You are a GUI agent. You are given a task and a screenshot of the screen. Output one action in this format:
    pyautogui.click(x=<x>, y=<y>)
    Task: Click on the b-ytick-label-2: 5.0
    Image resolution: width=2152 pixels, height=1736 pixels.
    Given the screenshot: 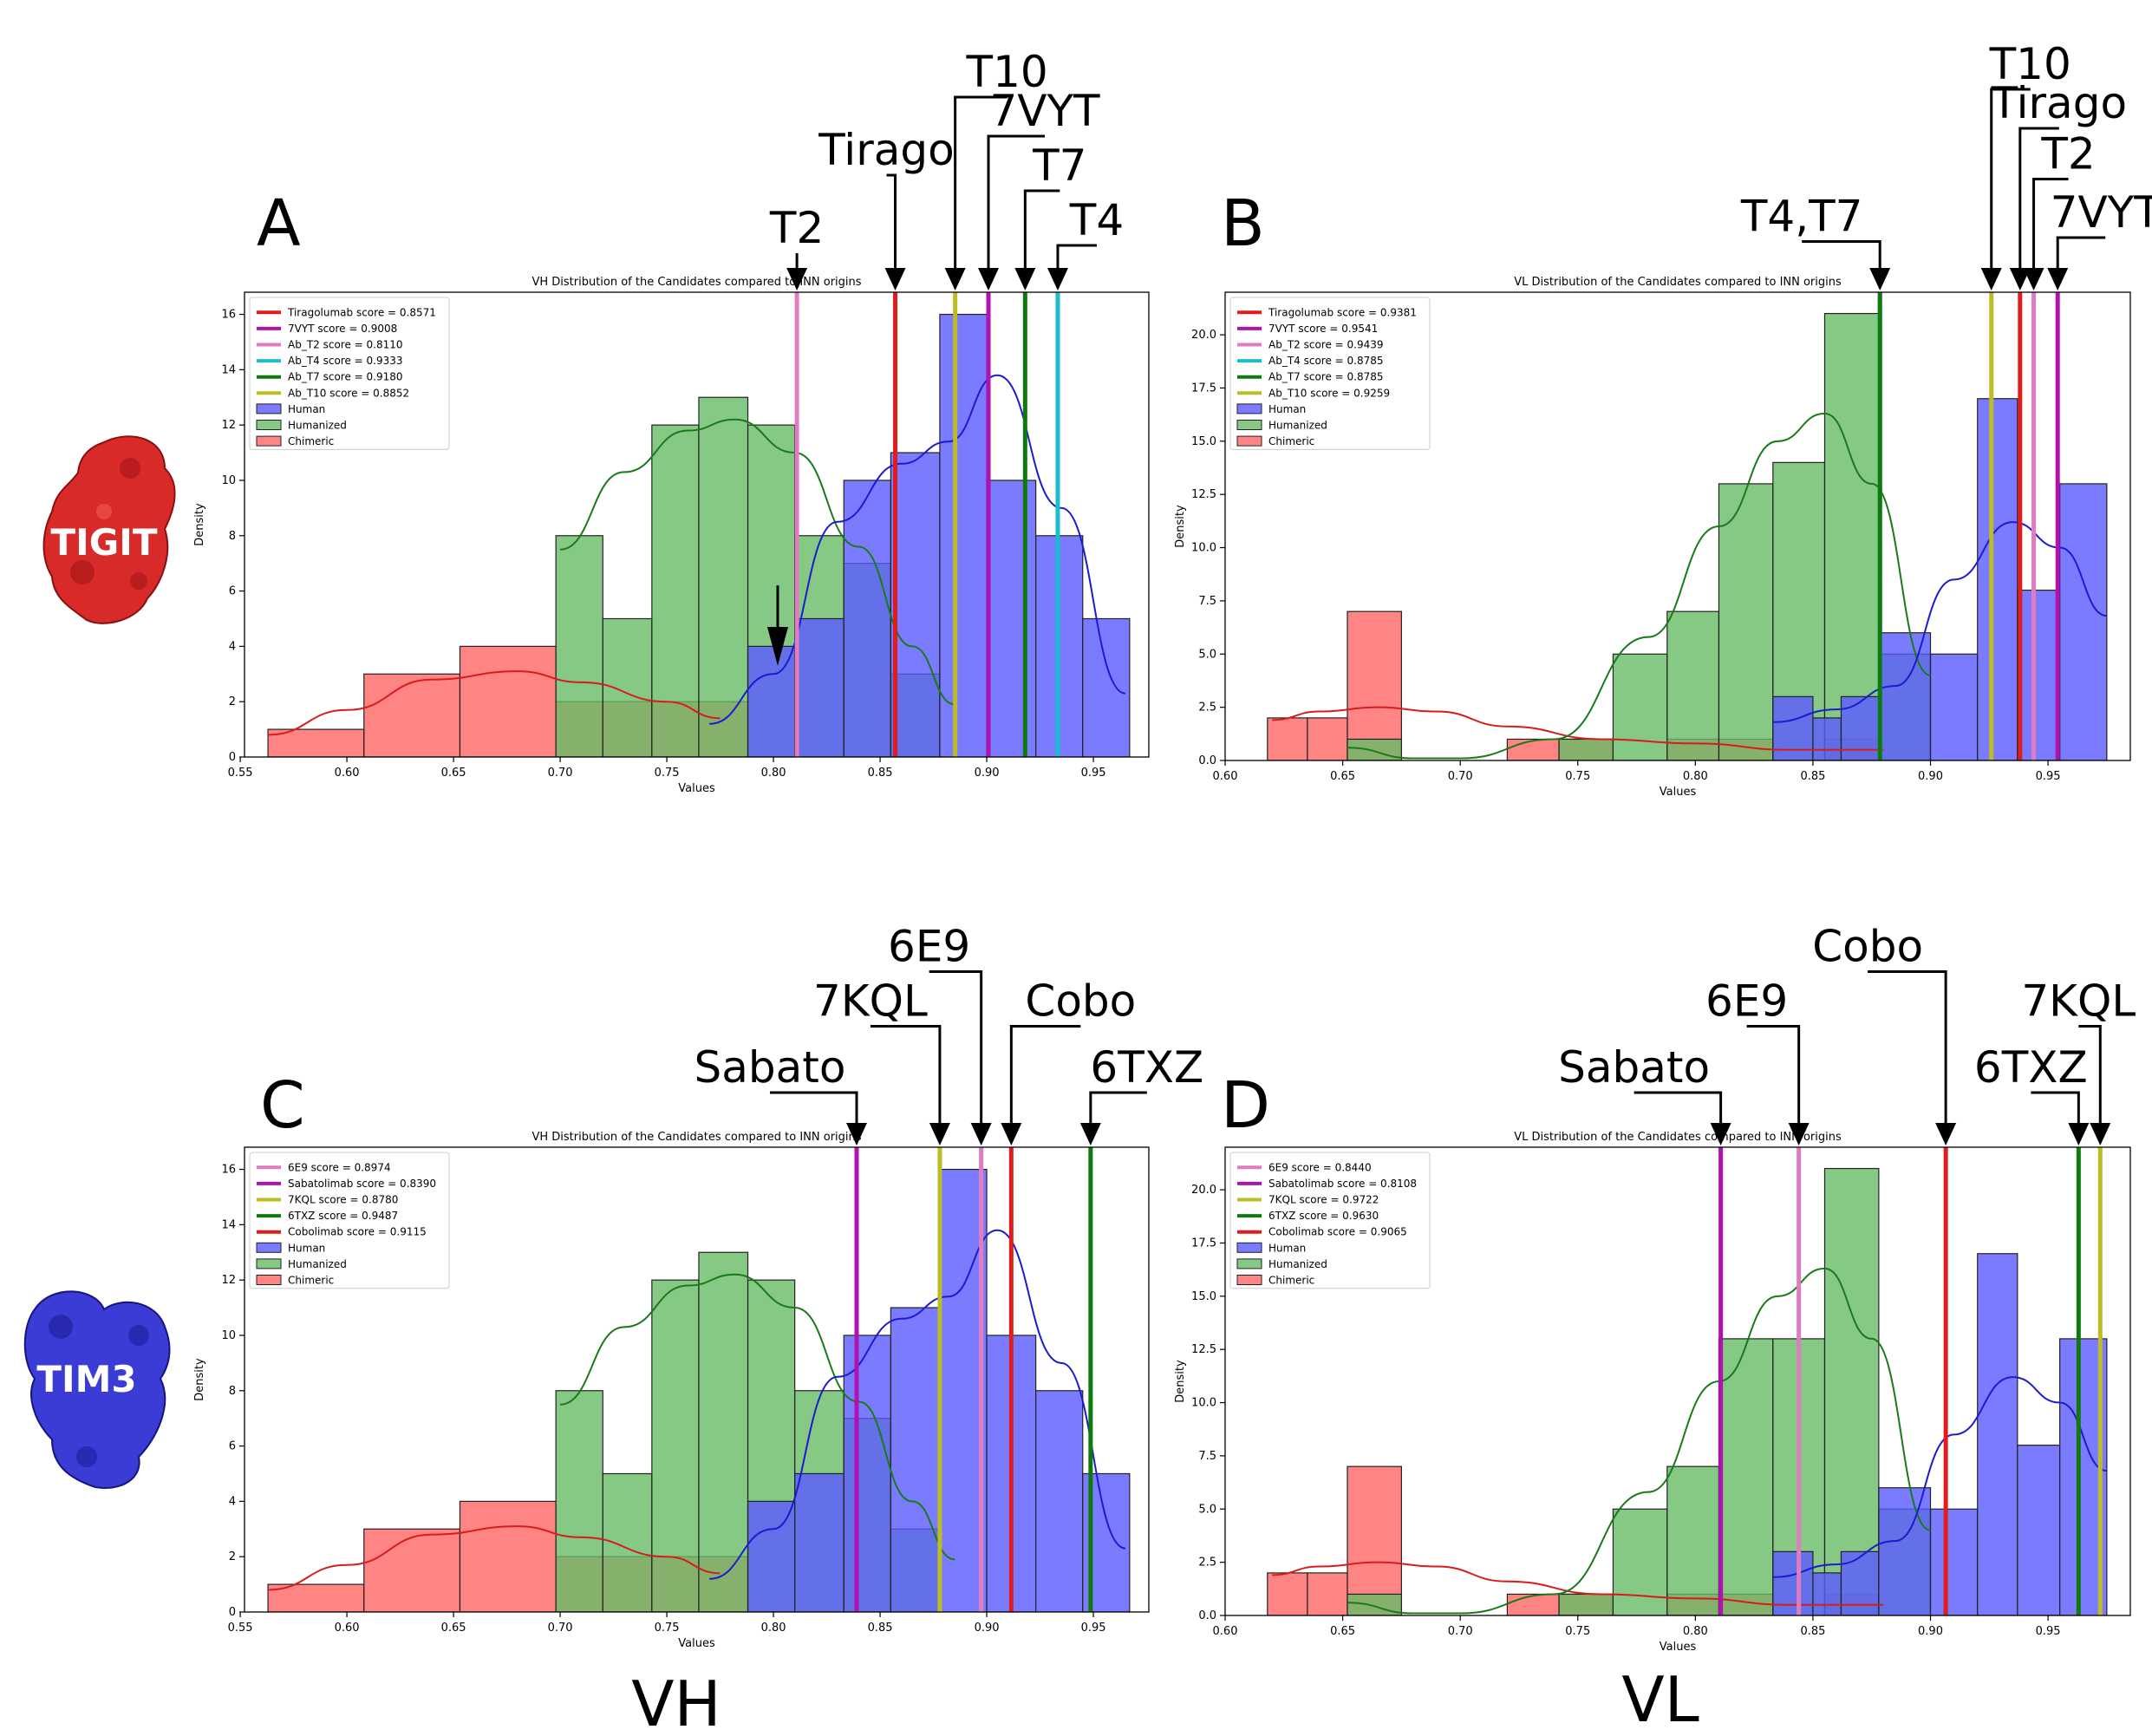 What is the action you would take?
    pyautogui.click(x=1207, y=654)
    